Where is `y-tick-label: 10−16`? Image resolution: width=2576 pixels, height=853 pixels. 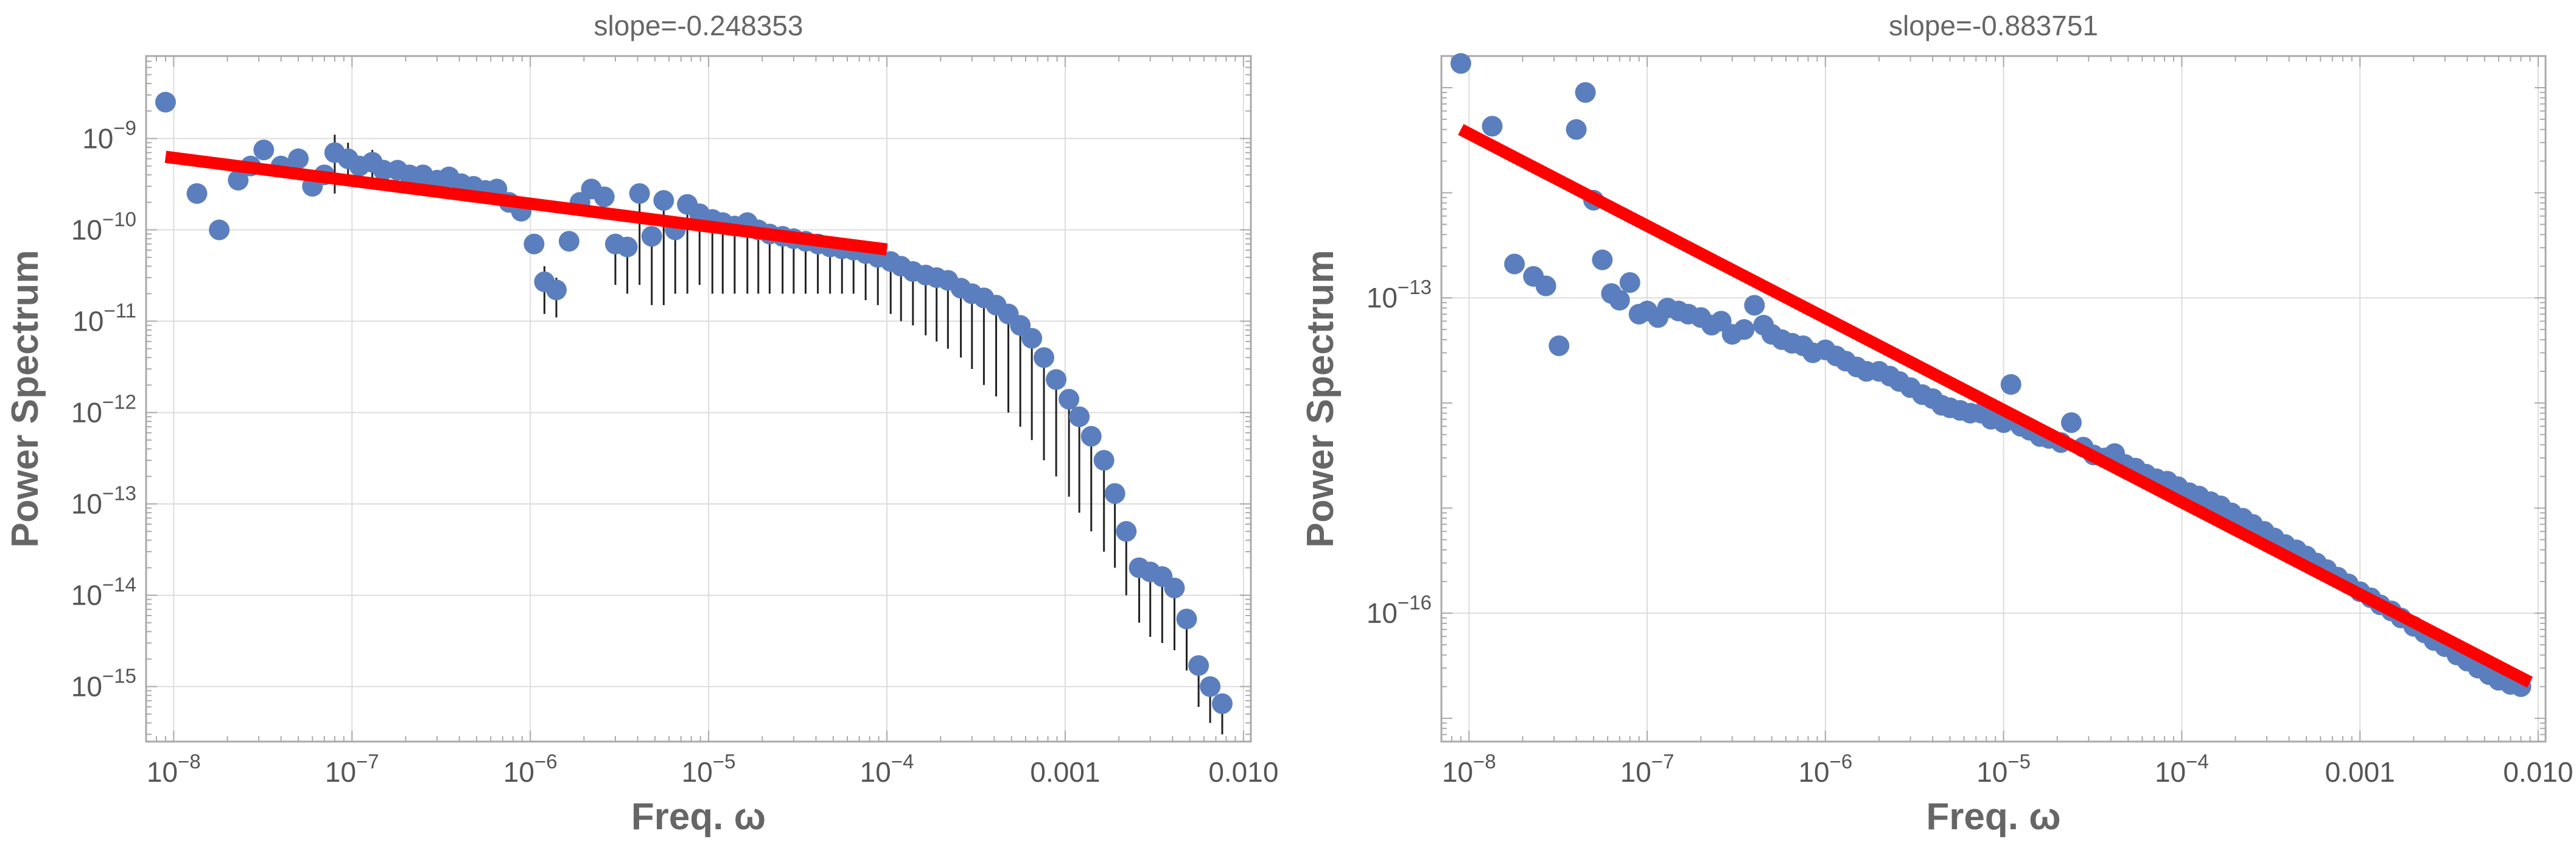 y-tick-label: 10−16 is located at coordinates (1400, 610).